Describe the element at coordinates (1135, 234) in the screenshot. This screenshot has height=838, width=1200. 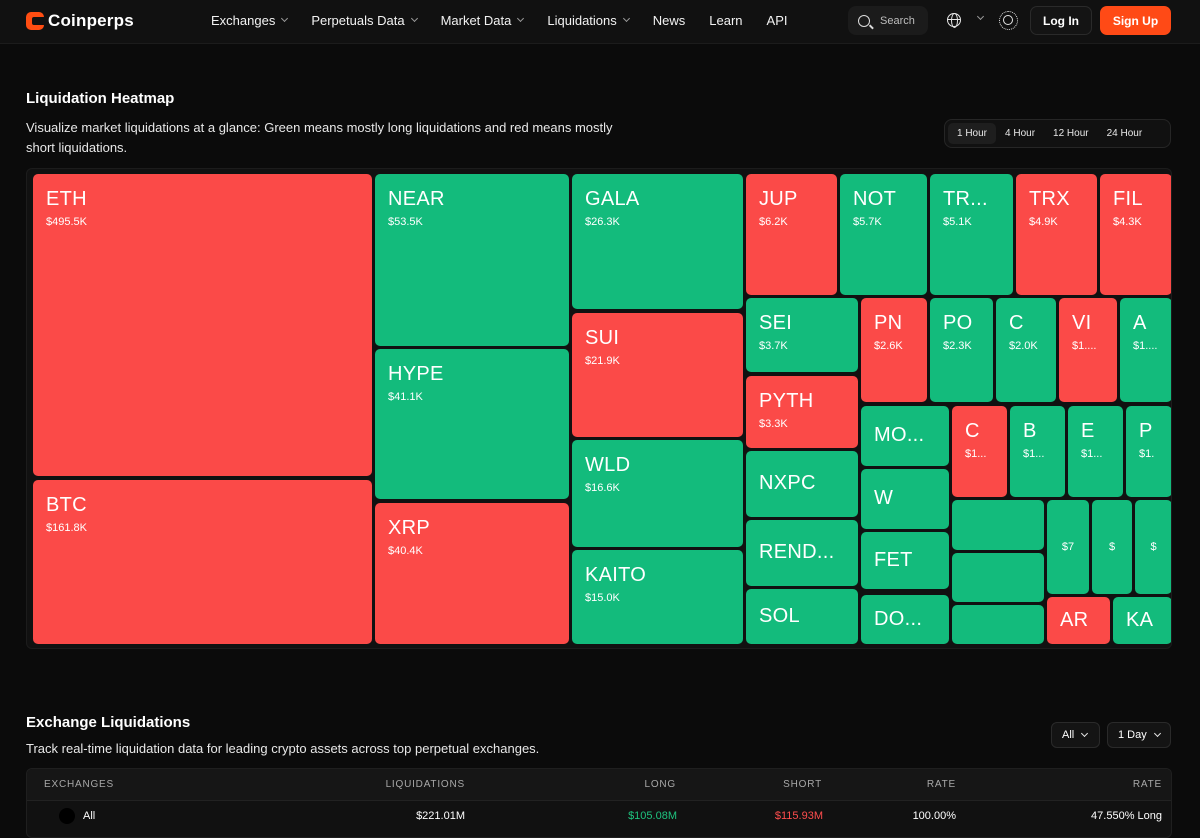
I see `heatmap-tile: FIL $4.3K` at that location.